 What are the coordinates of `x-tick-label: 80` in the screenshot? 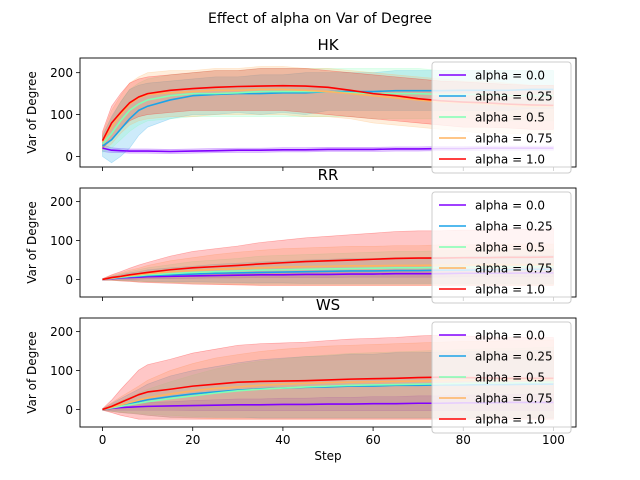 It's located at (463, 440).